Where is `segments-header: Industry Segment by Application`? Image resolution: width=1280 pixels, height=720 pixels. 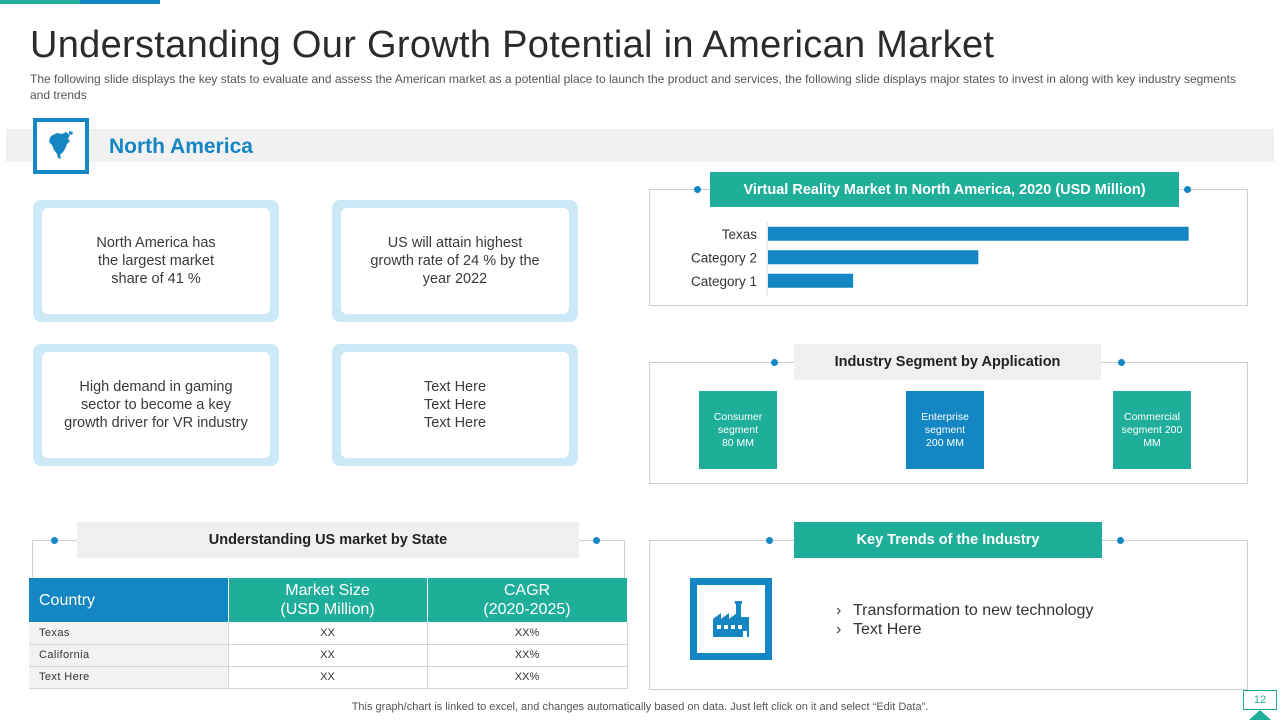 segments-header: Industry Segment by Application is located at coordinates (947, 362).